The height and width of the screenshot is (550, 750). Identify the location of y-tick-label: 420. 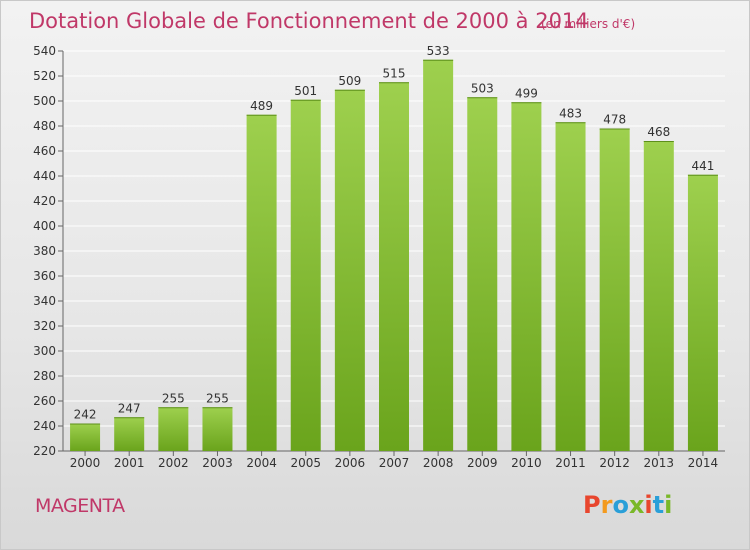
(44, 201).